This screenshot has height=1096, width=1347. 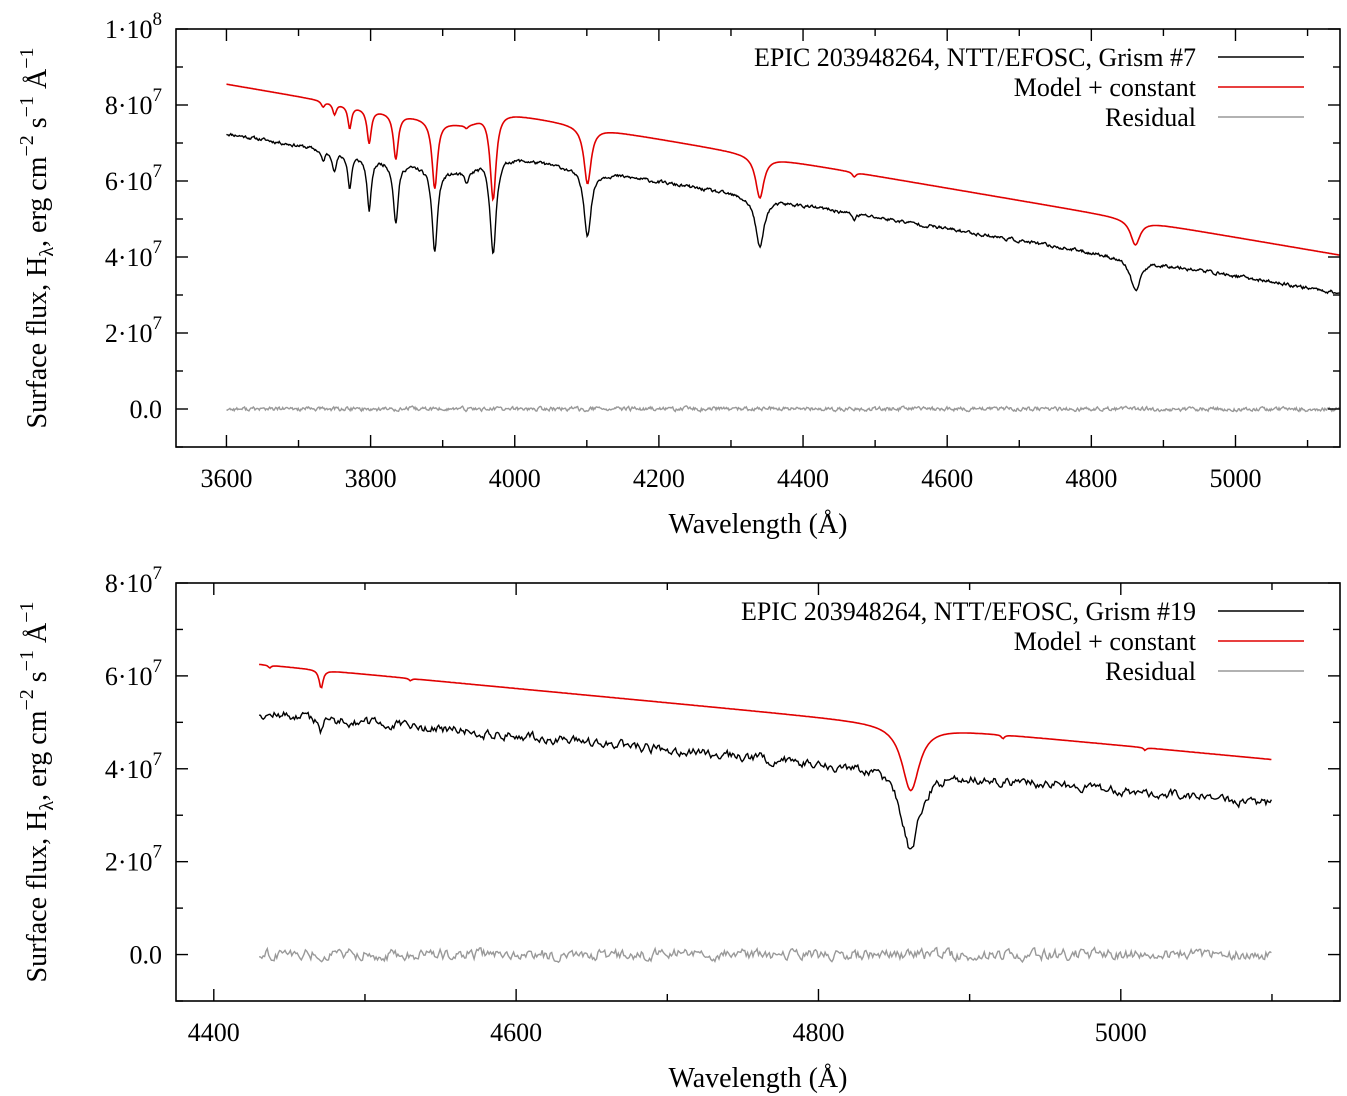 I want to click on x-tick-label: 3800, so click(x=371, y=478).